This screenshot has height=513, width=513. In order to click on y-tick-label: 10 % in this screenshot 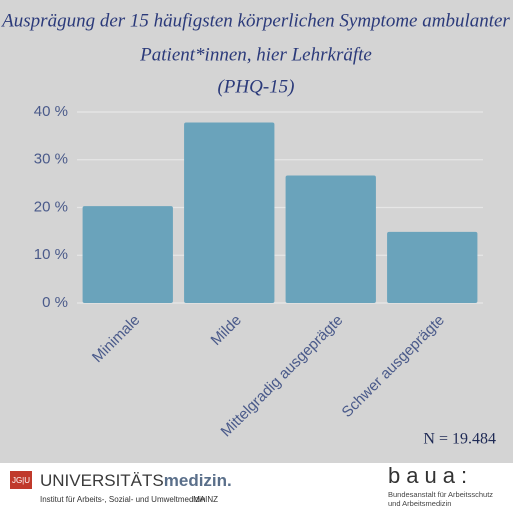, I will do `click(51, 254)`.